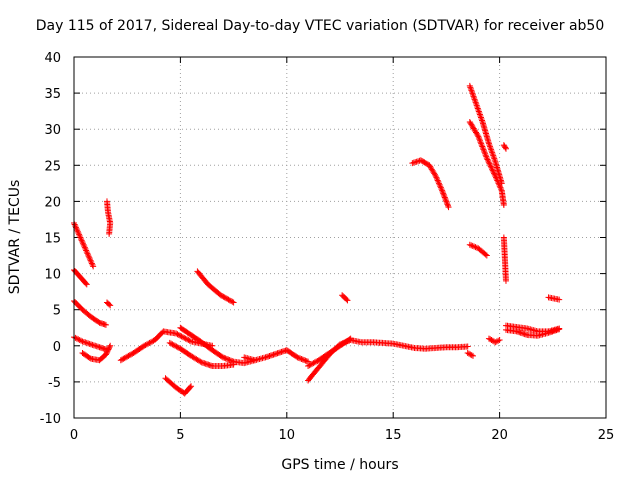  What do you see at coordinates (276, 356) in the screenshot?
I see `series-arc-m` at bounding box center [276, 356].